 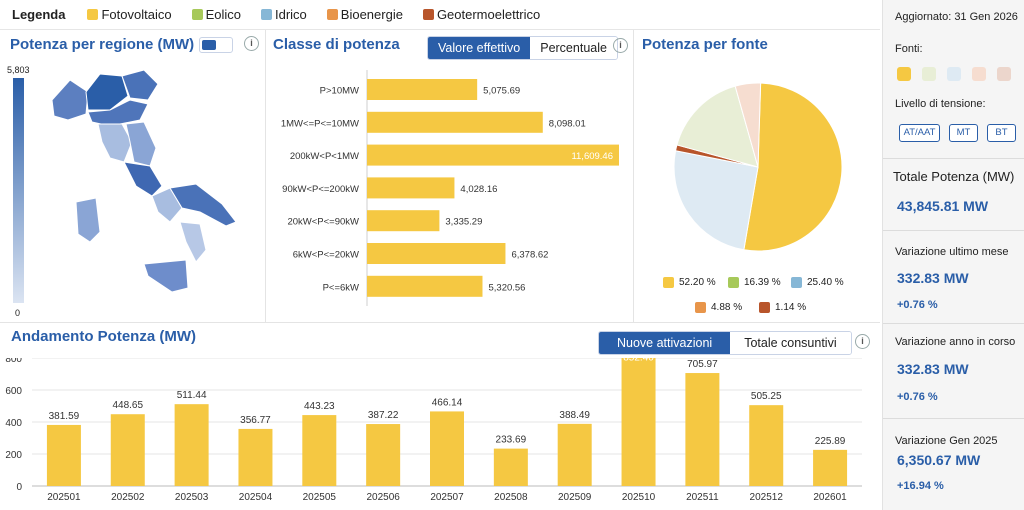 I want to click on pie-legend-label: 1.14 %, so click(x=791, y=307).